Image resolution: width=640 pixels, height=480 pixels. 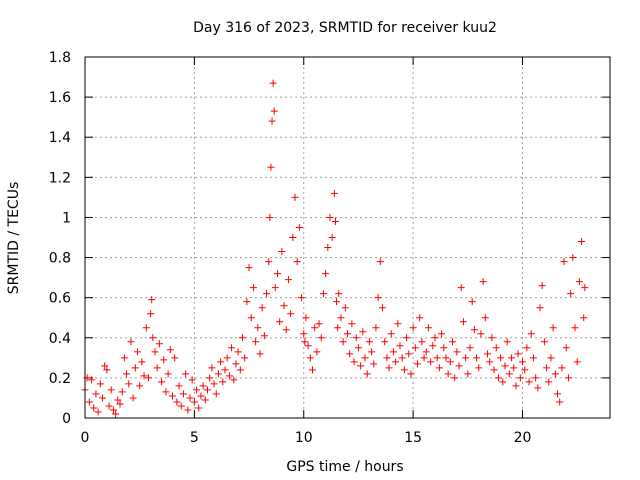 What do you see at coordinates (194, 438) in the screenshot?
I see `x-tick-label: 5` at bounding box center [194, 438].